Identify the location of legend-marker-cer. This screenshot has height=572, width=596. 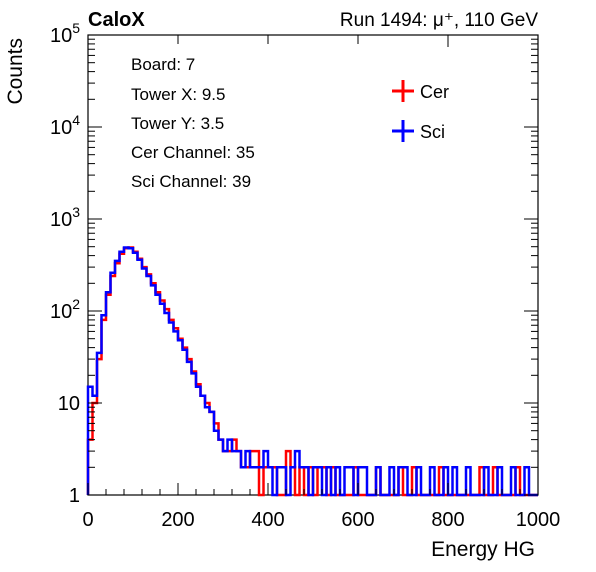
(403, 91).